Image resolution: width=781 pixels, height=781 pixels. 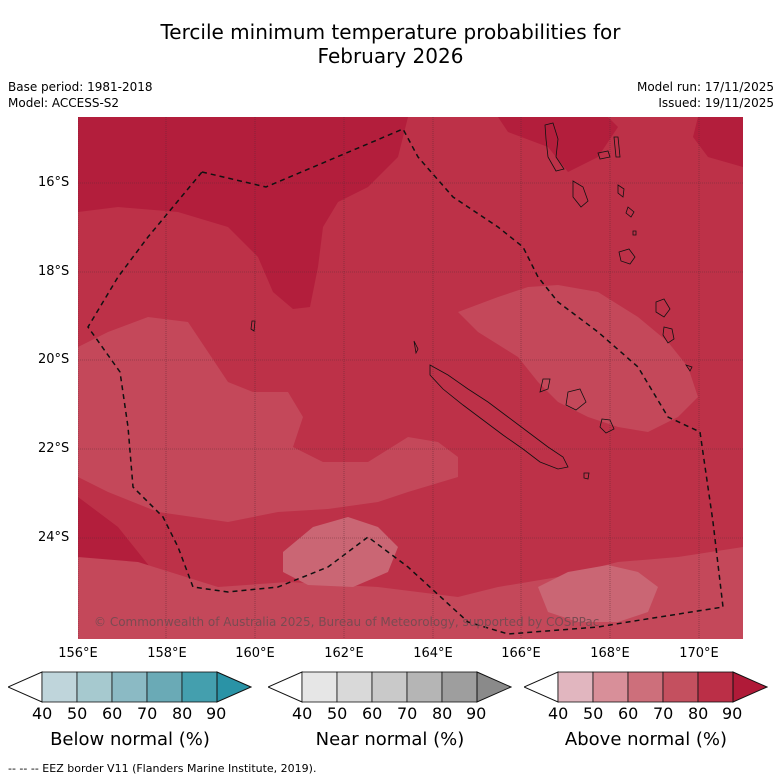 I want to click on cbar-below-tick: 80, so click(x=182, y=713).